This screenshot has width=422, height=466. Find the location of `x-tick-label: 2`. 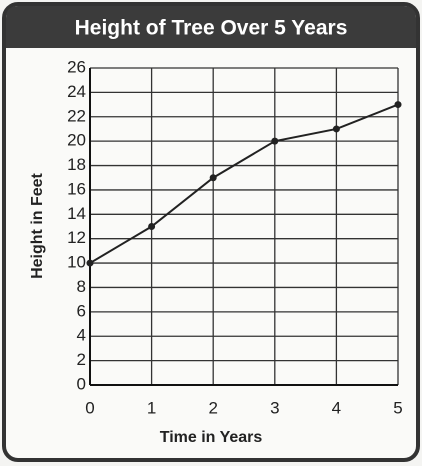

x-tick-label: 2 is located at coordinates (212, 407).